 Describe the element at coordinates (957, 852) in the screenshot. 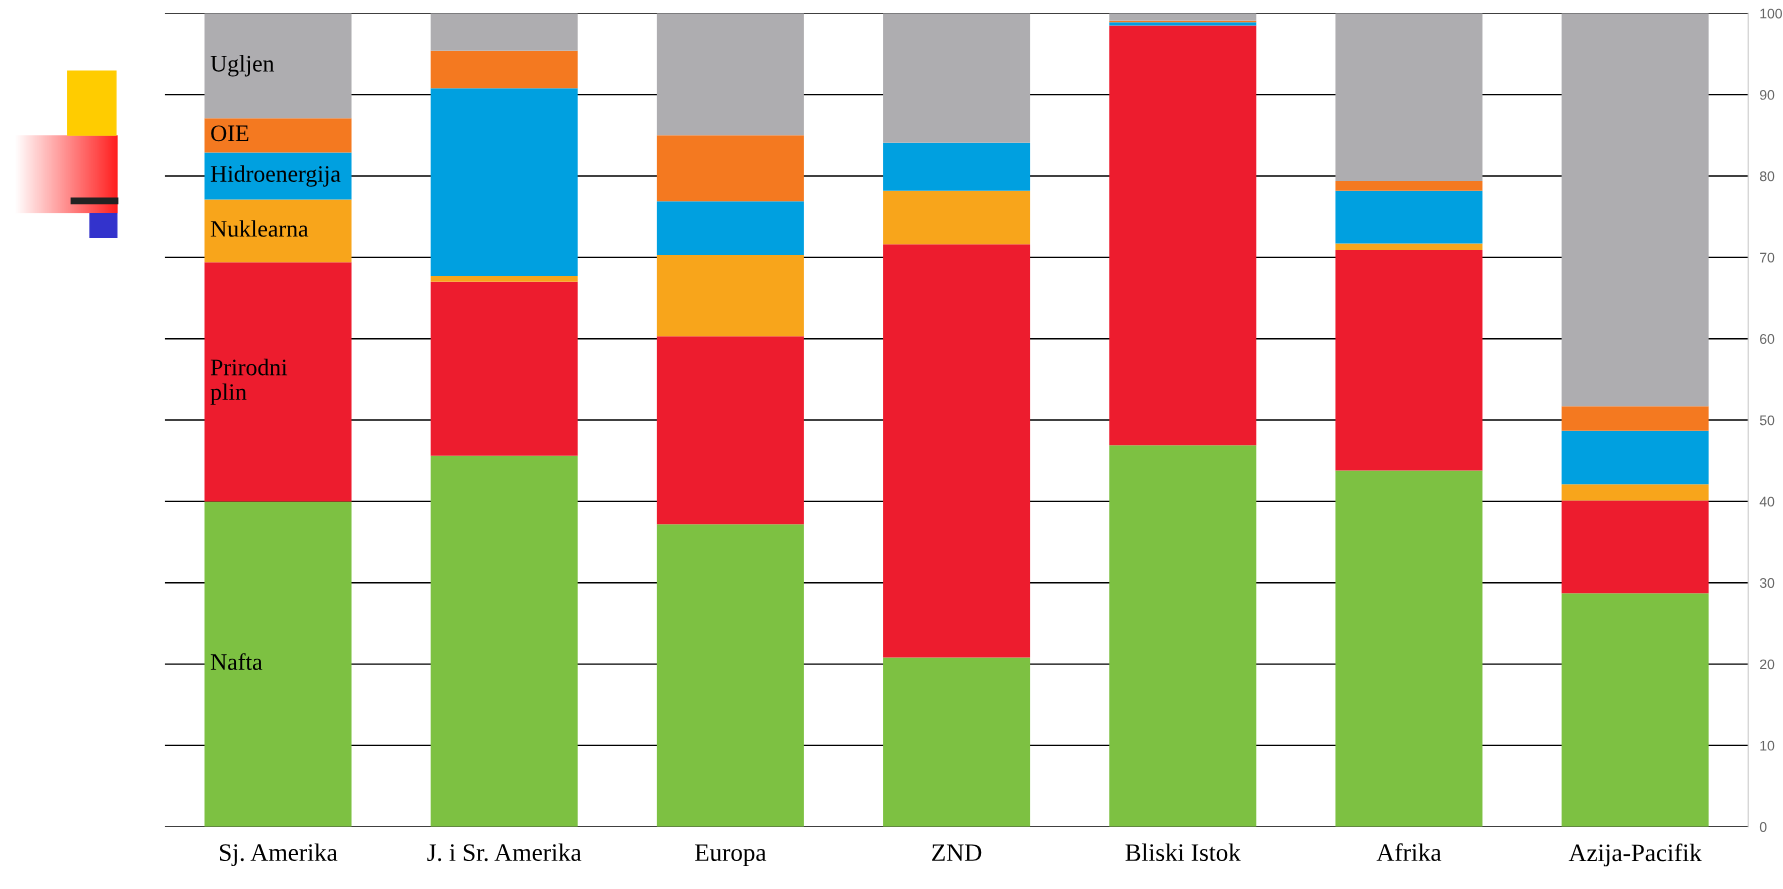

I see `x-tick-label: ZND` at that location.